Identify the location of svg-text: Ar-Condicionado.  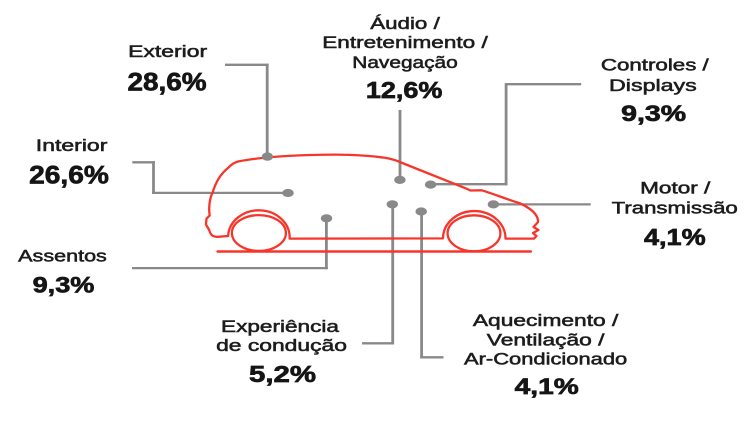
(545, 359).